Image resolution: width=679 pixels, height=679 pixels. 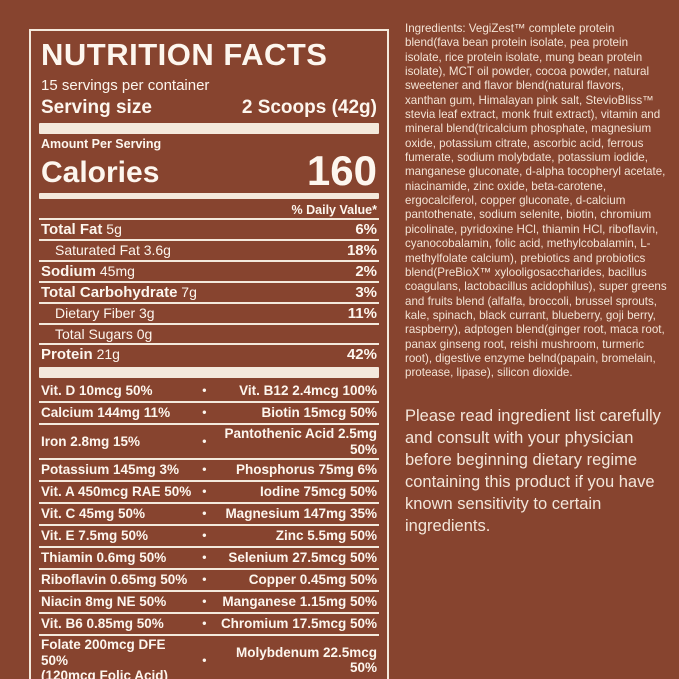 What do you see at coordinates (104, 558) in the screenshot?
I see `micronutrient-left: Thiamin 0.6mg 50%` at bounding box center [104, 558].